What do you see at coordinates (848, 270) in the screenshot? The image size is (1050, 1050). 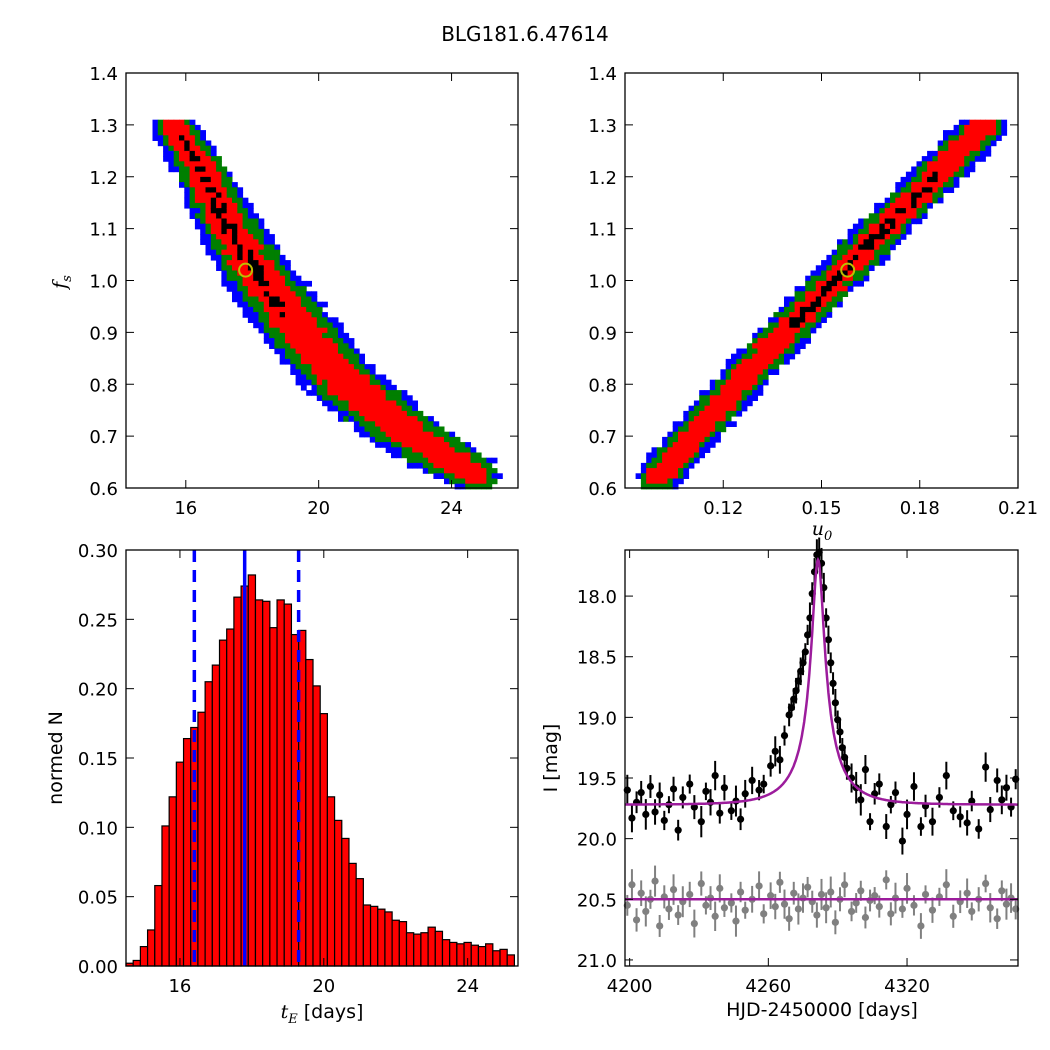 I see `best-fit-marker` at bounding box center [848, 270].